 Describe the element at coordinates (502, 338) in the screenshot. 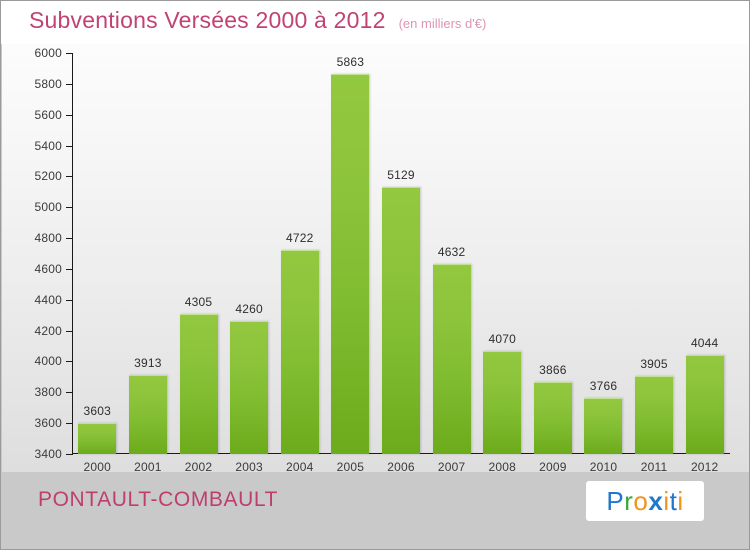

I see `bar-value-label: 4070` at that location.